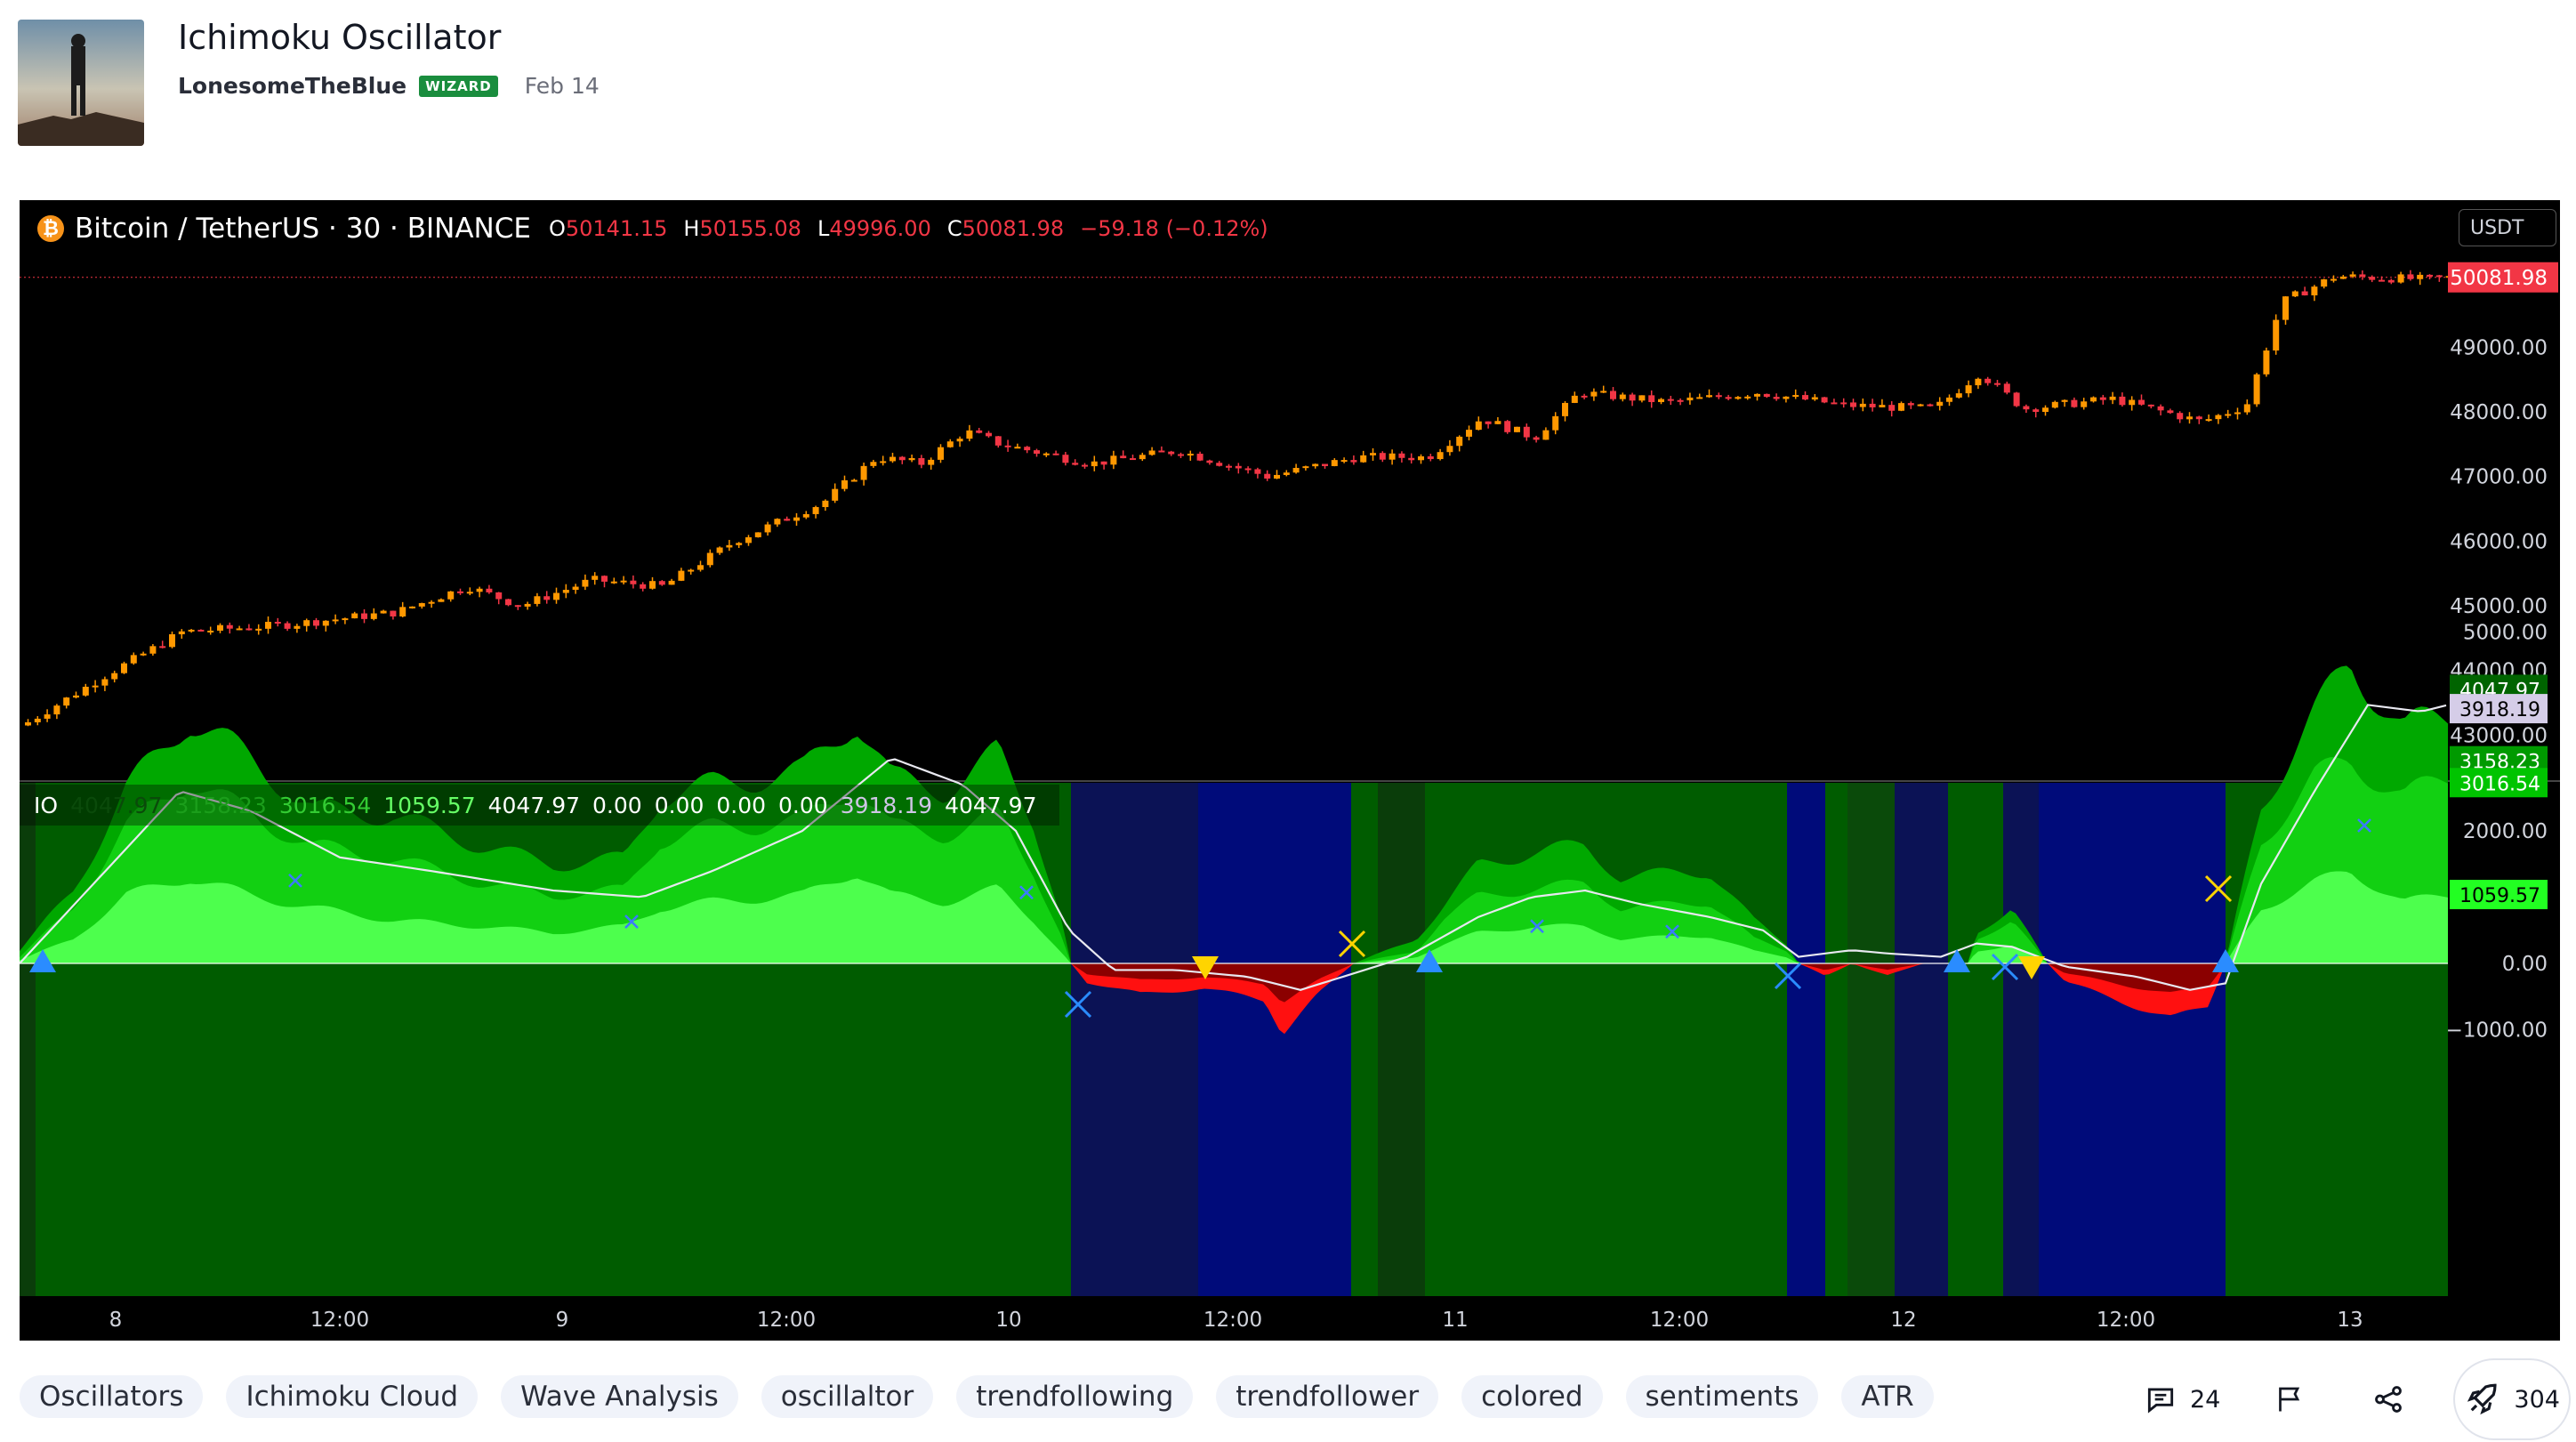  I want to click on indicator-value-1: 3158.23, so click(220, 805).